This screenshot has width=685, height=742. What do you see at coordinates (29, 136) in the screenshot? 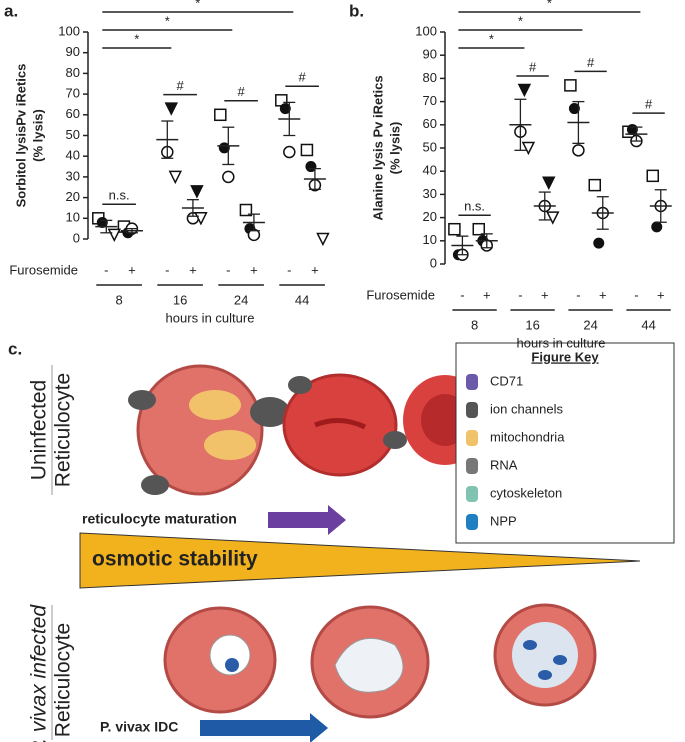
I see `y-label: Sorbitol lysisPv iRetics (% lysis)` at bounding box center [29, 136].